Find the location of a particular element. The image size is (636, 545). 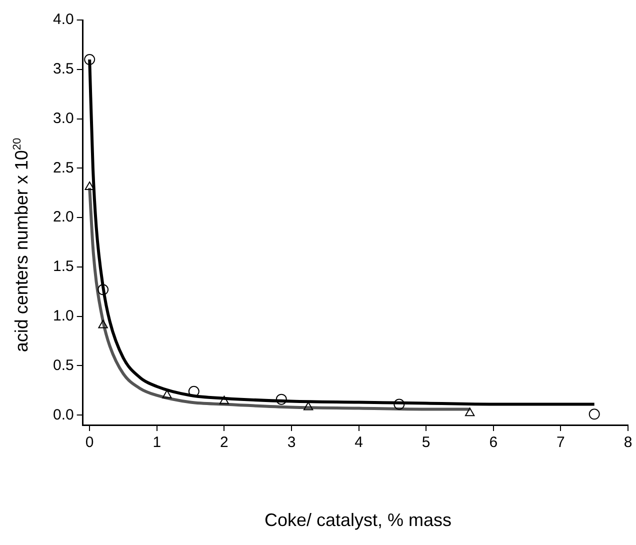

x-tick-label: 2 is located at coordinates (224, 443).